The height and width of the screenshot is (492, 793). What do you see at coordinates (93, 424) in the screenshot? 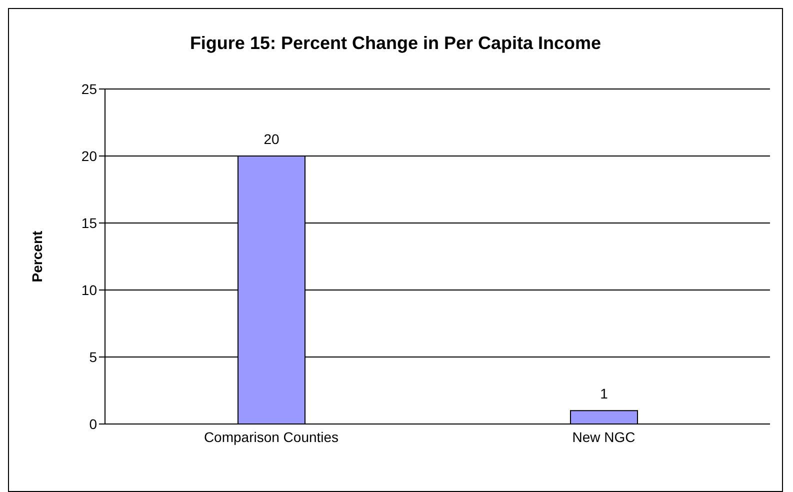
I see `y-tick-label: 0` at bounding box center [93, 424].